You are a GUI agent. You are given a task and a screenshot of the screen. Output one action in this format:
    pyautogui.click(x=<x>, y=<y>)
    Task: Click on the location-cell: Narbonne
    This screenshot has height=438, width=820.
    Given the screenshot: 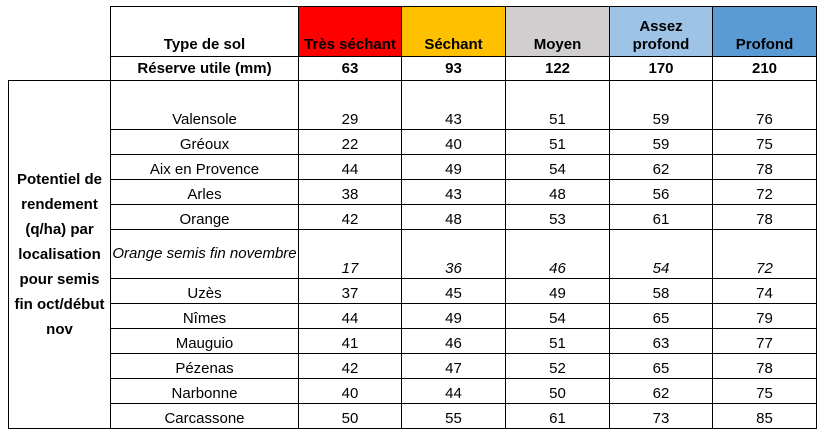 What is the action you would take?
    pyautogui.click(x=204, y=391)
    